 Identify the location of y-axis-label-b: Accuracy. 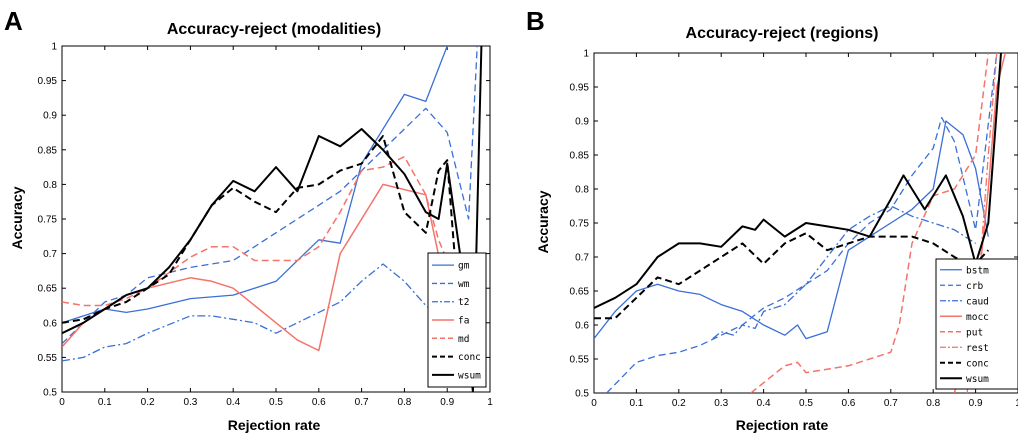
(543, 221).